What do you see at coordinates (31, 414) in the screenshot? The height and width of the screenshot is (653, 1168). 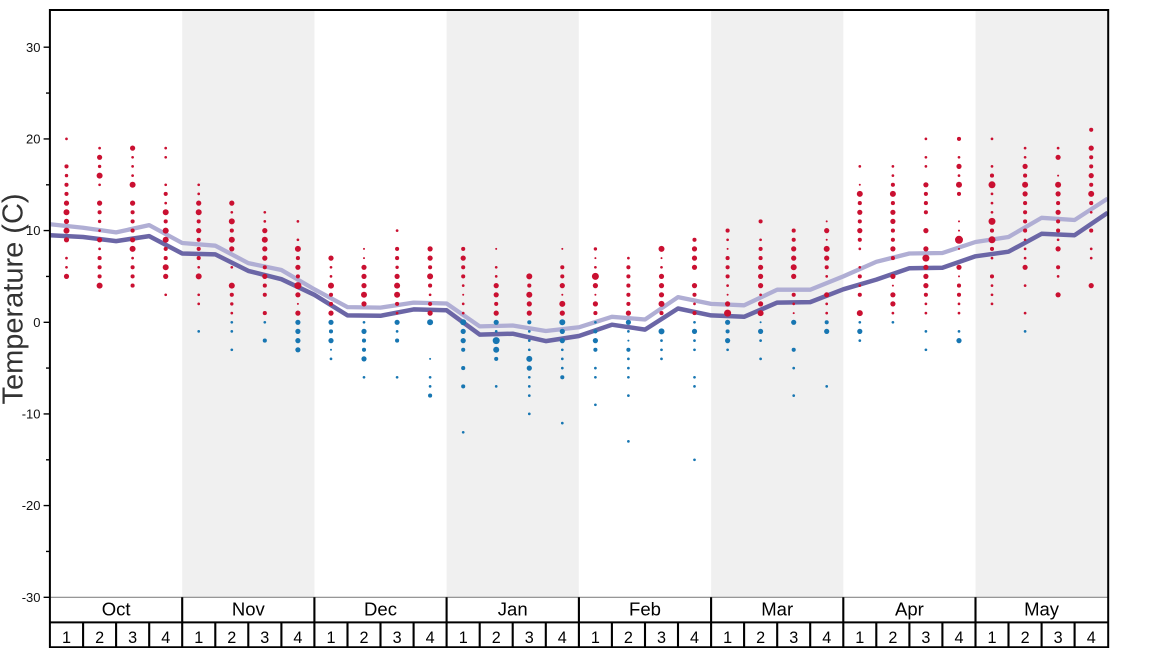 I see `svg-text: -10` at bounding box center [31, 414].